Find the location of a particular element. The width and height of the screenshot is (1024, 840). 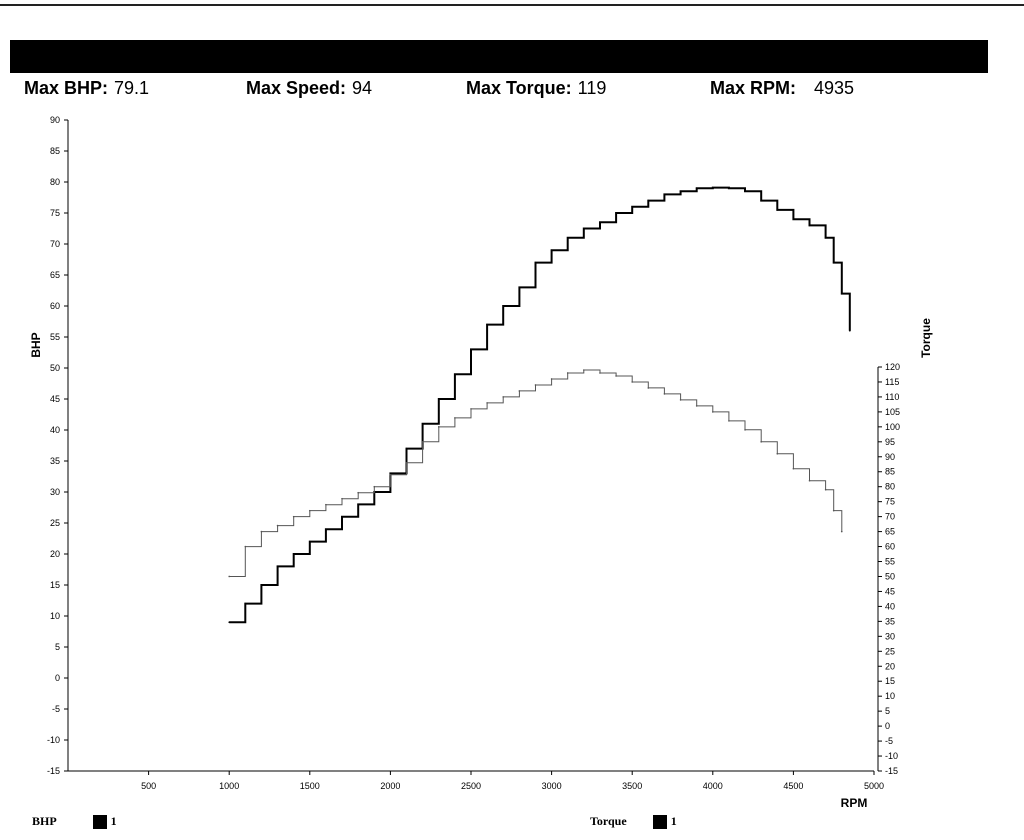

x-tick-label: 4000 is located at coordinates (713, 786).